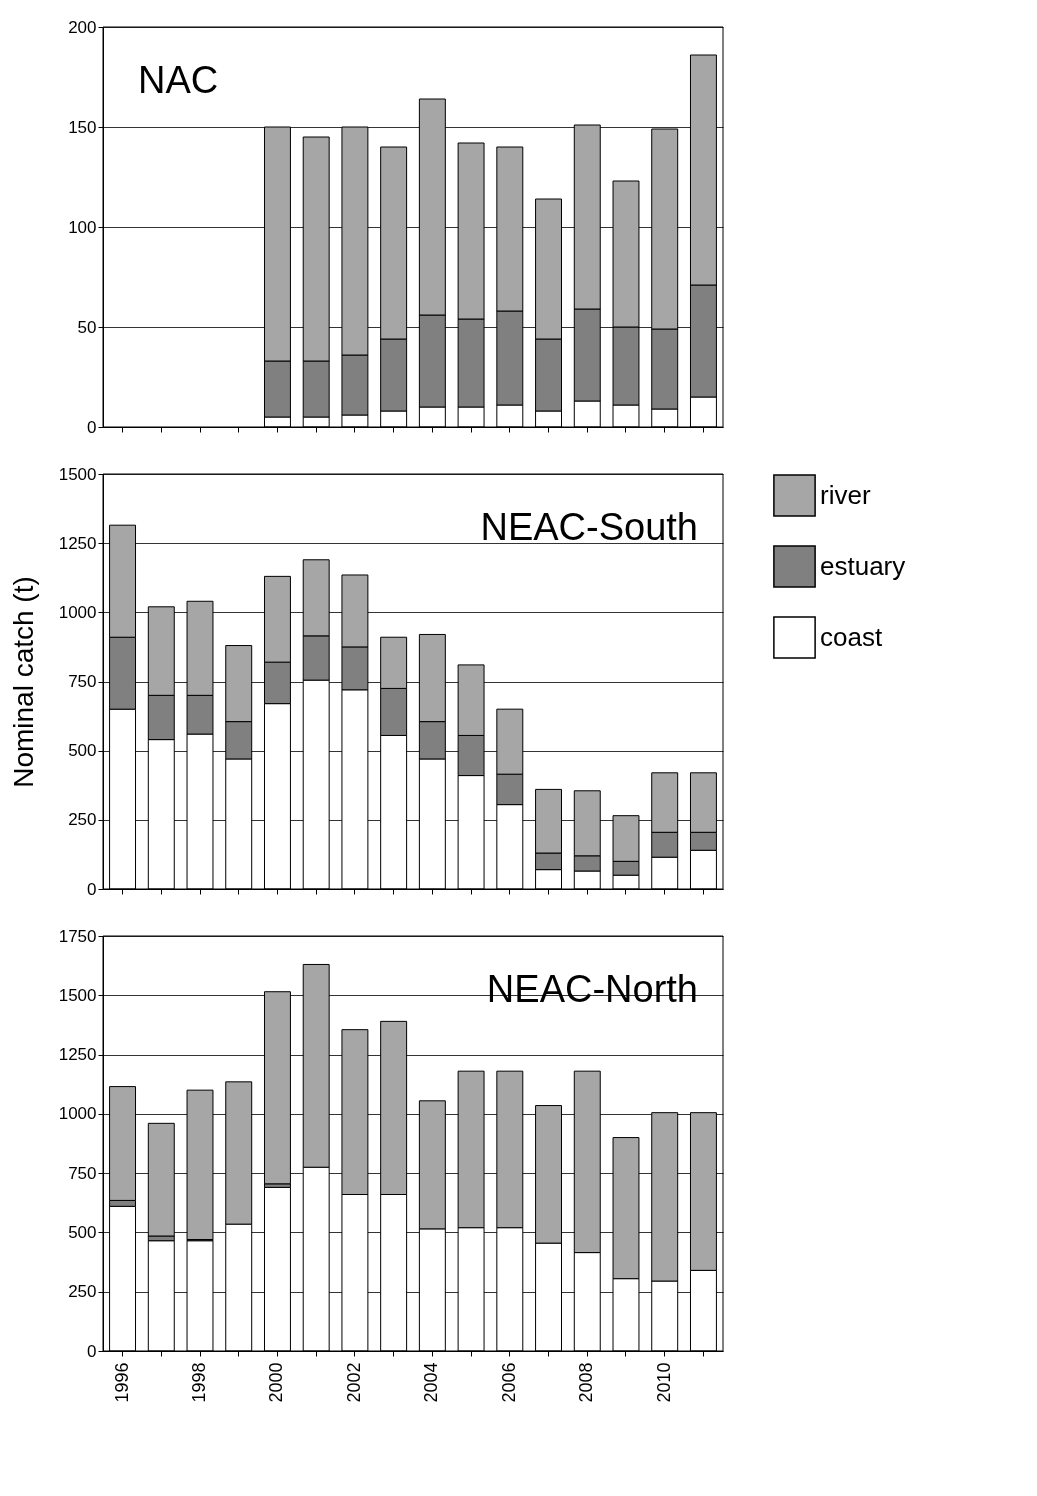 Image resolution: width=1037 pixels, height=1496 pixels. What do you see at coordinates (863, 565) in the screenshot?
I see `legend-label: estuary` at bounding box center [863, 565].